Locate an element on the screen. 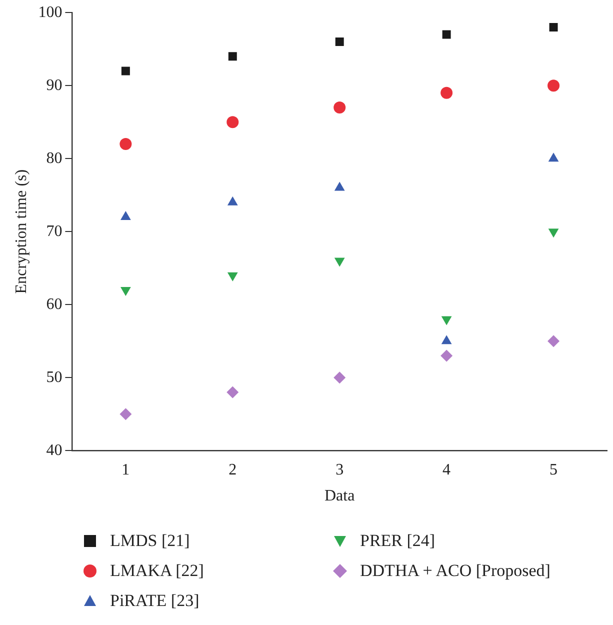 This screenshot has height=625, width=613. y-axis-title: Encryption time (s) is located at coordinates (21, 231).